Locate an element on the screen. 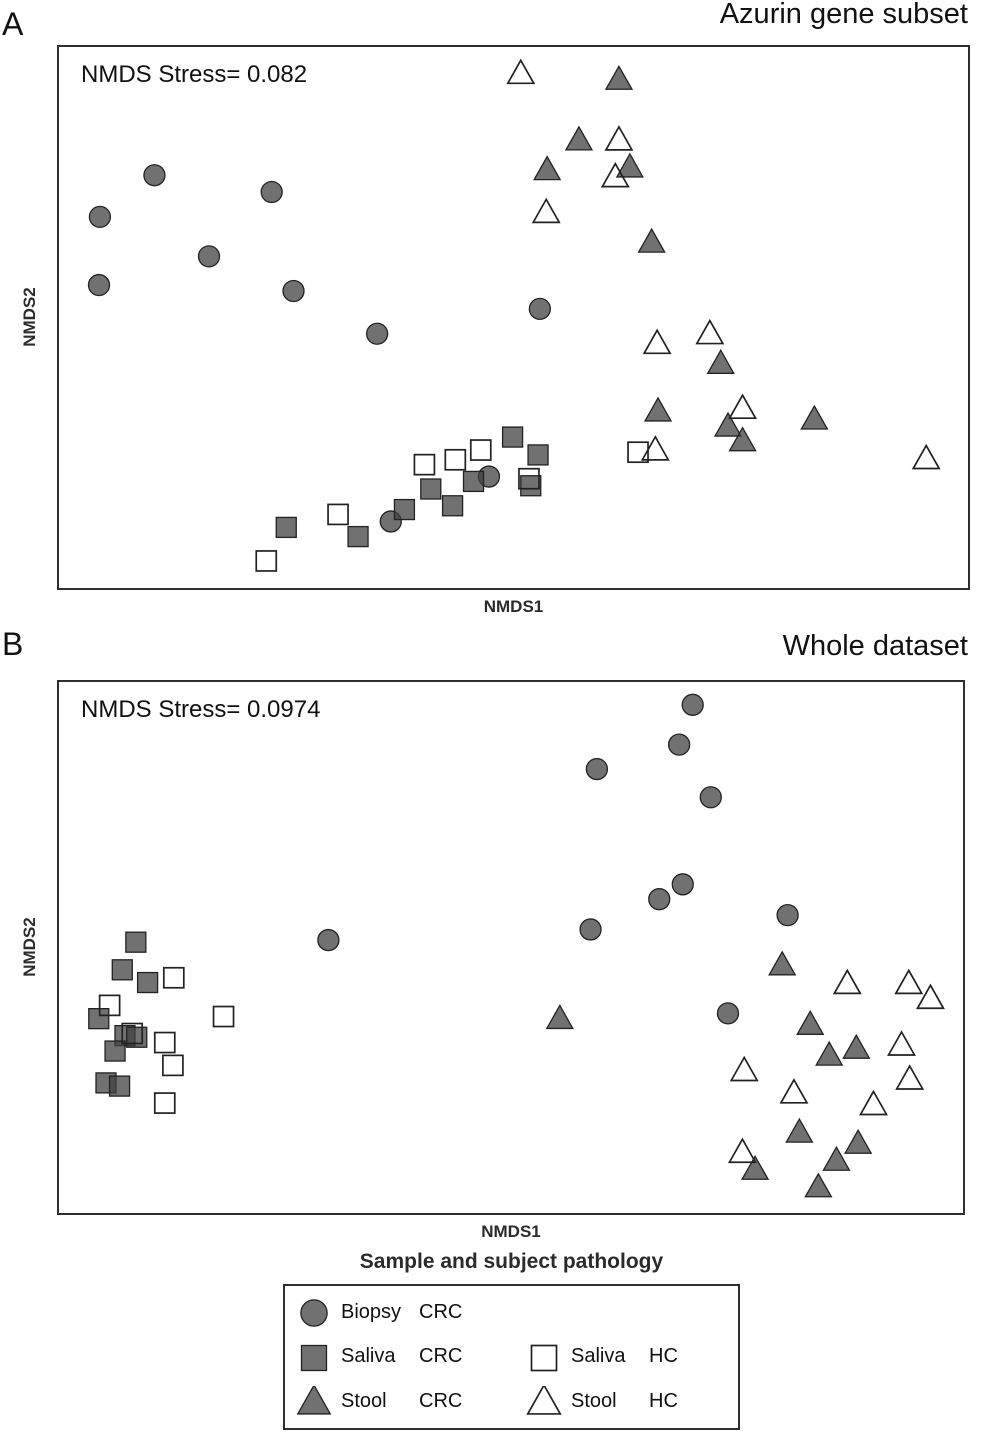 The image size is (982, 1442). panel-a-letter: A is located at coordinates (13, 24).